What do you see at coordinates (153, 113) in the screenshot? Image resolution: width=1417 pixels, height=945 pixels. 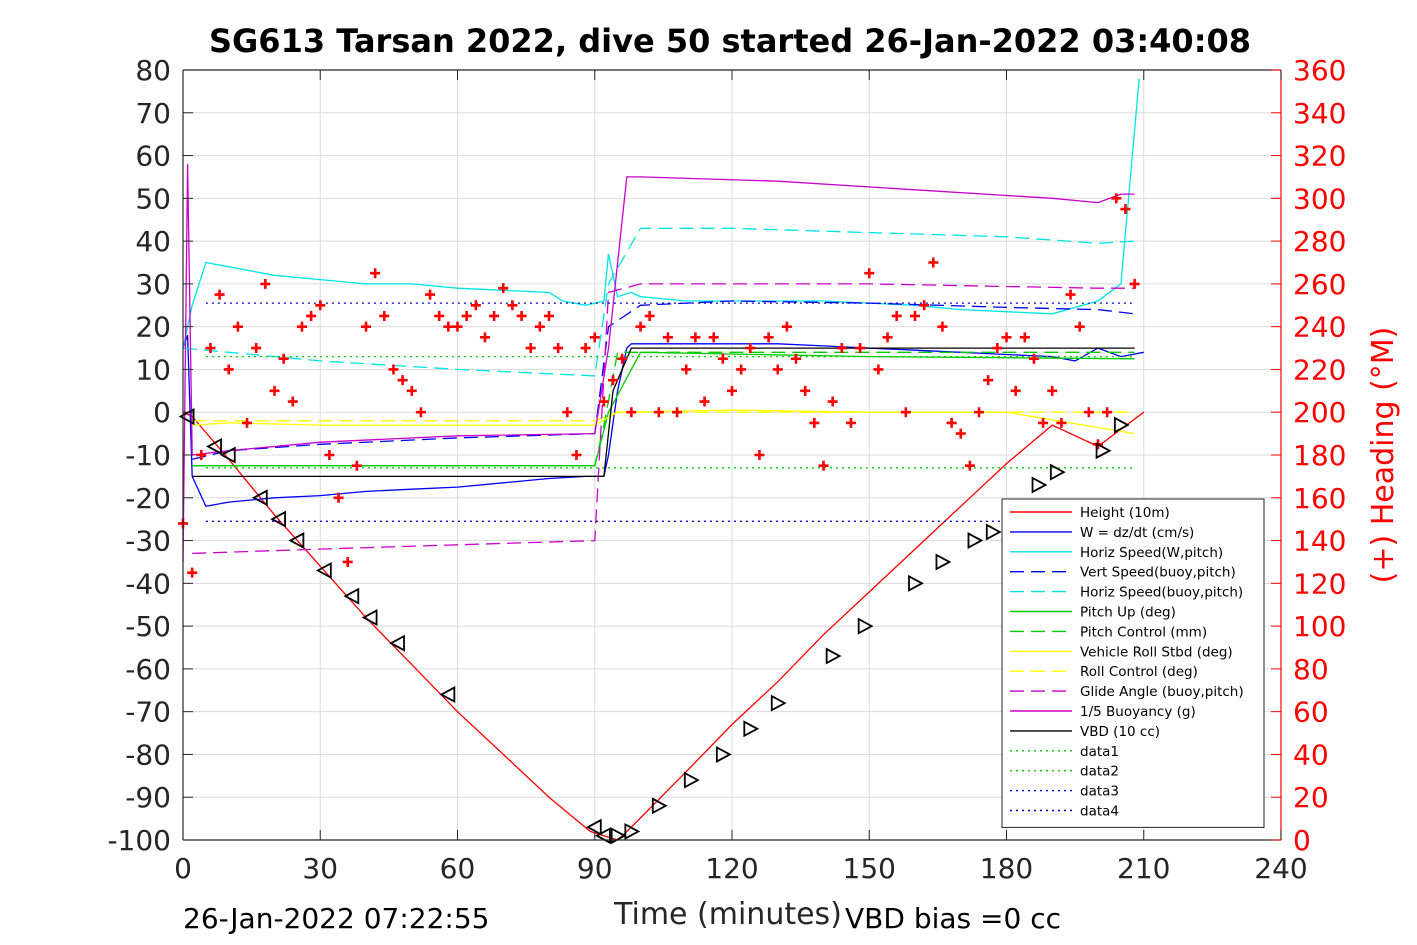 I see `y-tick-label: 70` at bounding box center [153, 113].